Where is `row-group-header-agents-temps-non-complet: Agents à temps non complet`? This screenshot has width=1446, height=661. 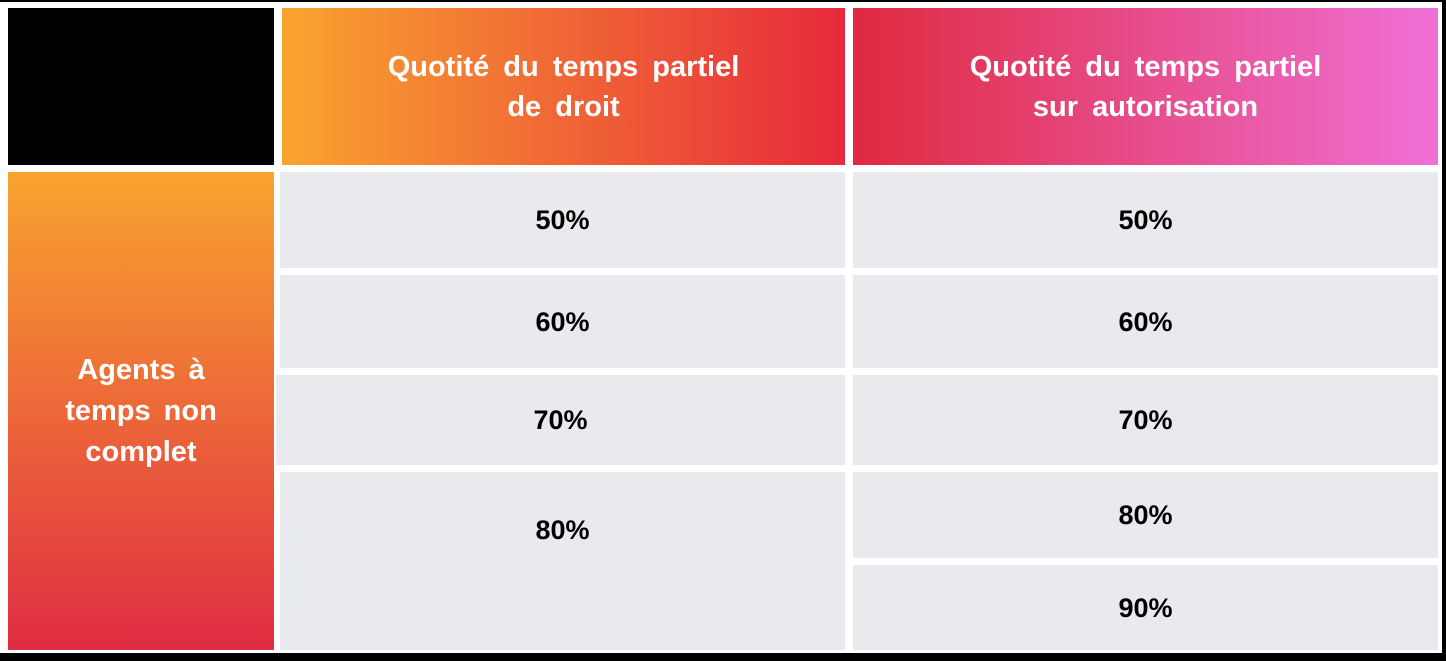 row-group-header-agents-temps-non-complet: Agents à temps non complet is located at coordinates (141, 411).